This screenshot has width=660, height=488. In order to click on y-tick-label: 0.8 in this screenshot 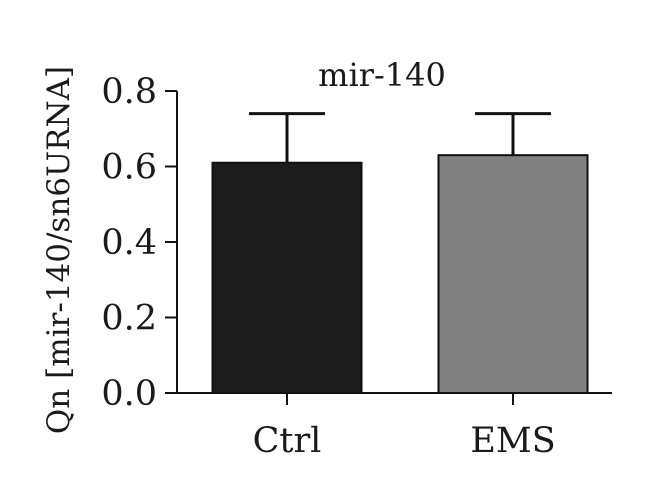, I will do `click(129, 92)`.